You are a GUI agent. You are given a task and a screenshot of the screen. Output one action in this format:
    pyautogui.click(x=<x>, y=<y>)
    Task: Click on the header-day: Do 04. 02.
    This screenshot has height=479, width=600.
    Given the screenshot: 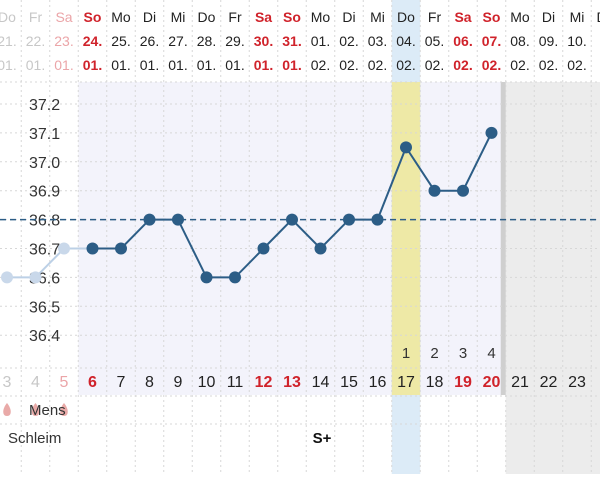 What is the action you would take?
    pyautogui.click(x=405, y=41)
    